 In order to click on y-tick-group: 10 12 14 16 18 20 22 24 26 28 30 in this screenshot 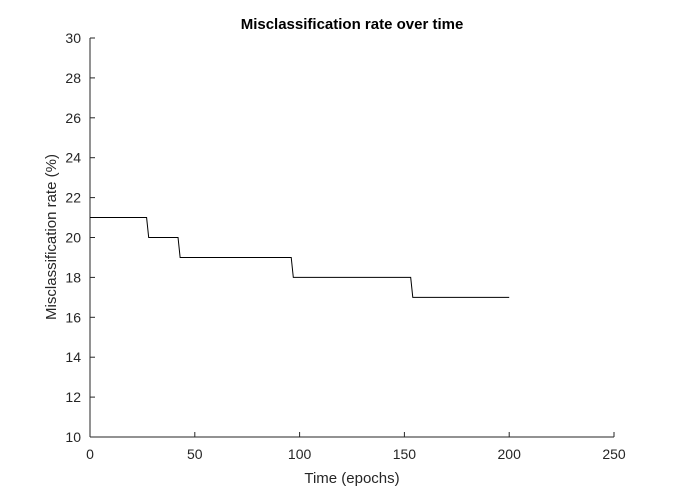, I will do `click(80, 237)`.